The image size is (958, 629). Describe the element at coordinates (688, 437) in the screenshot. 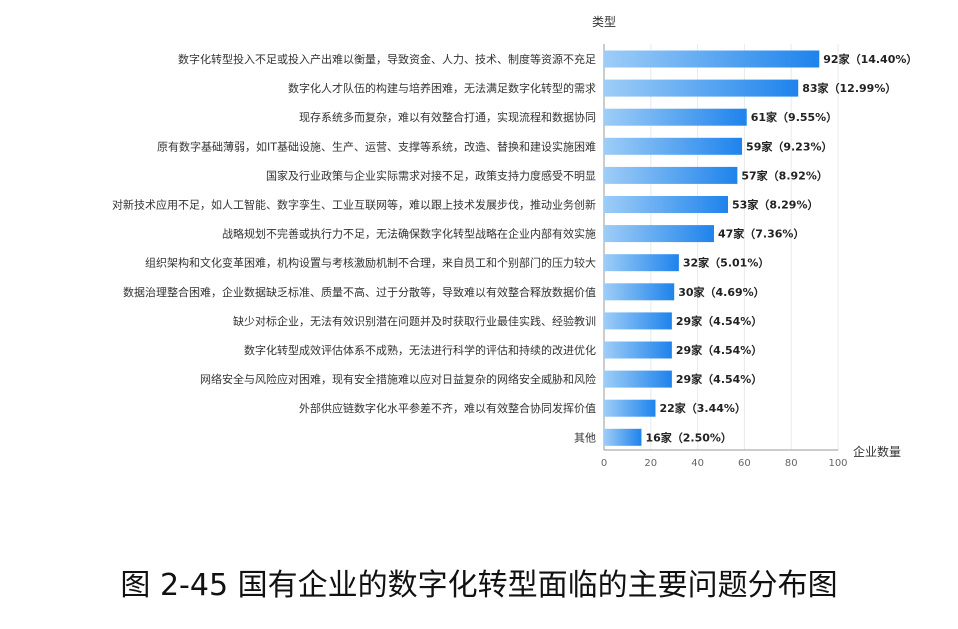

I see `value-label: 16家（2.50%）` at that location.